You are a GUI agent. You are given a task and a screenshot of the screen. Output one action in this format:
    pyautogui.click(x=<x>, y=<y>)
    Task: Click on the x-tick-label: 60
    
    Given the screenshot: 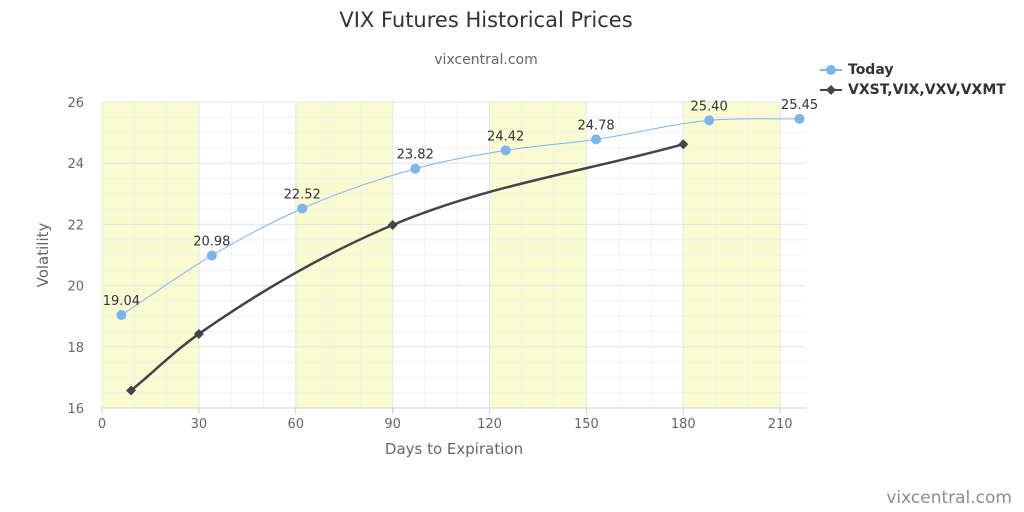 What is the action you would take?
    pyautogui.click(x=295, y=424)
    